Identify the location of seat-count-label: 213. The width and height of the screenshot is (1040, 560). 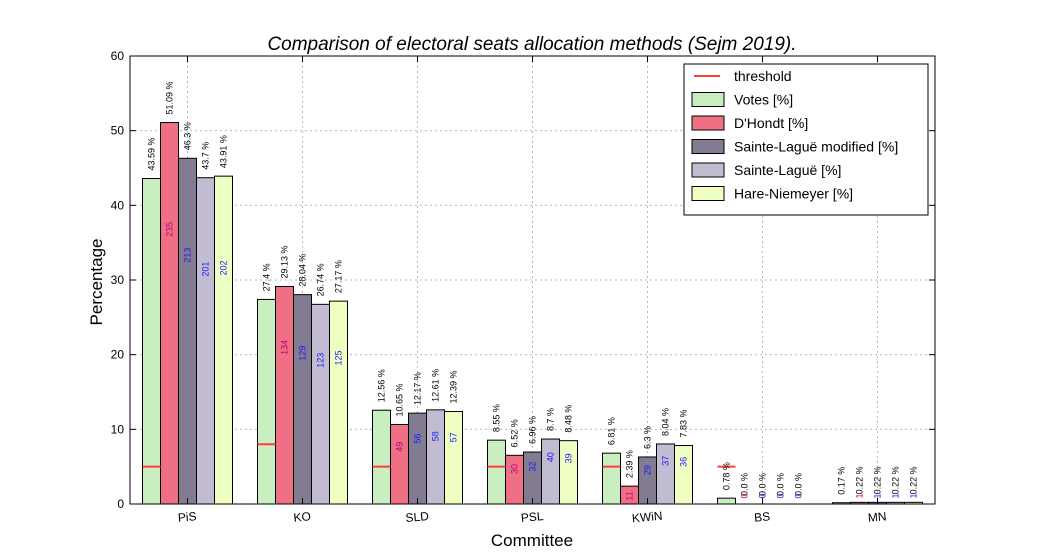
(188, 255).